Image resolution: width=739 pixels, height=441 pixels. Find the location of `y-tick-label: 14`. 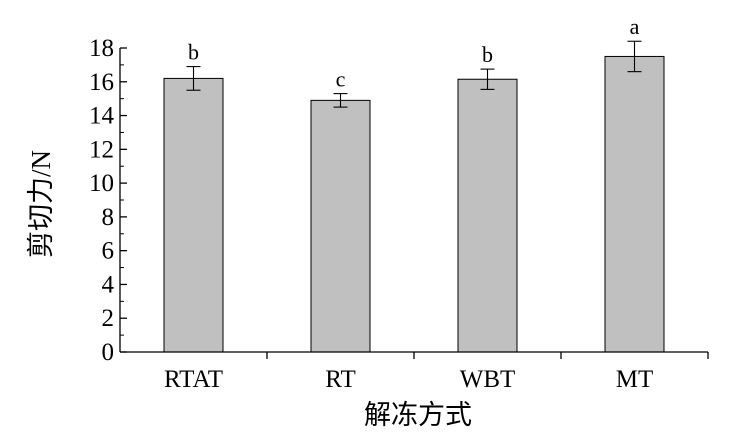

y-tick-label: 14 is located at coordinates (102, 116).